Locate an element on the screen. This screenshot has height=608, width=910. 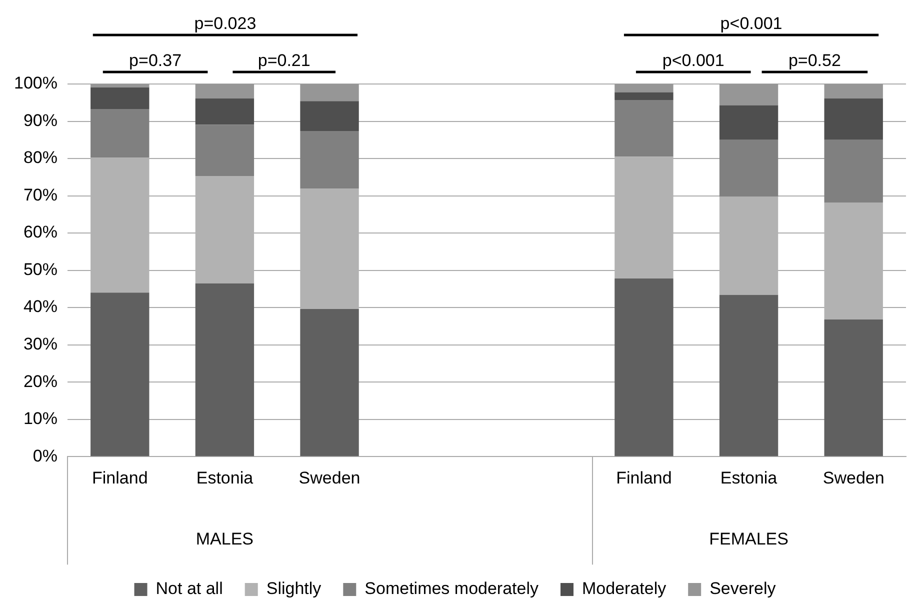
legend-label: Sometimes moderately is located at coordinates (451, 588).